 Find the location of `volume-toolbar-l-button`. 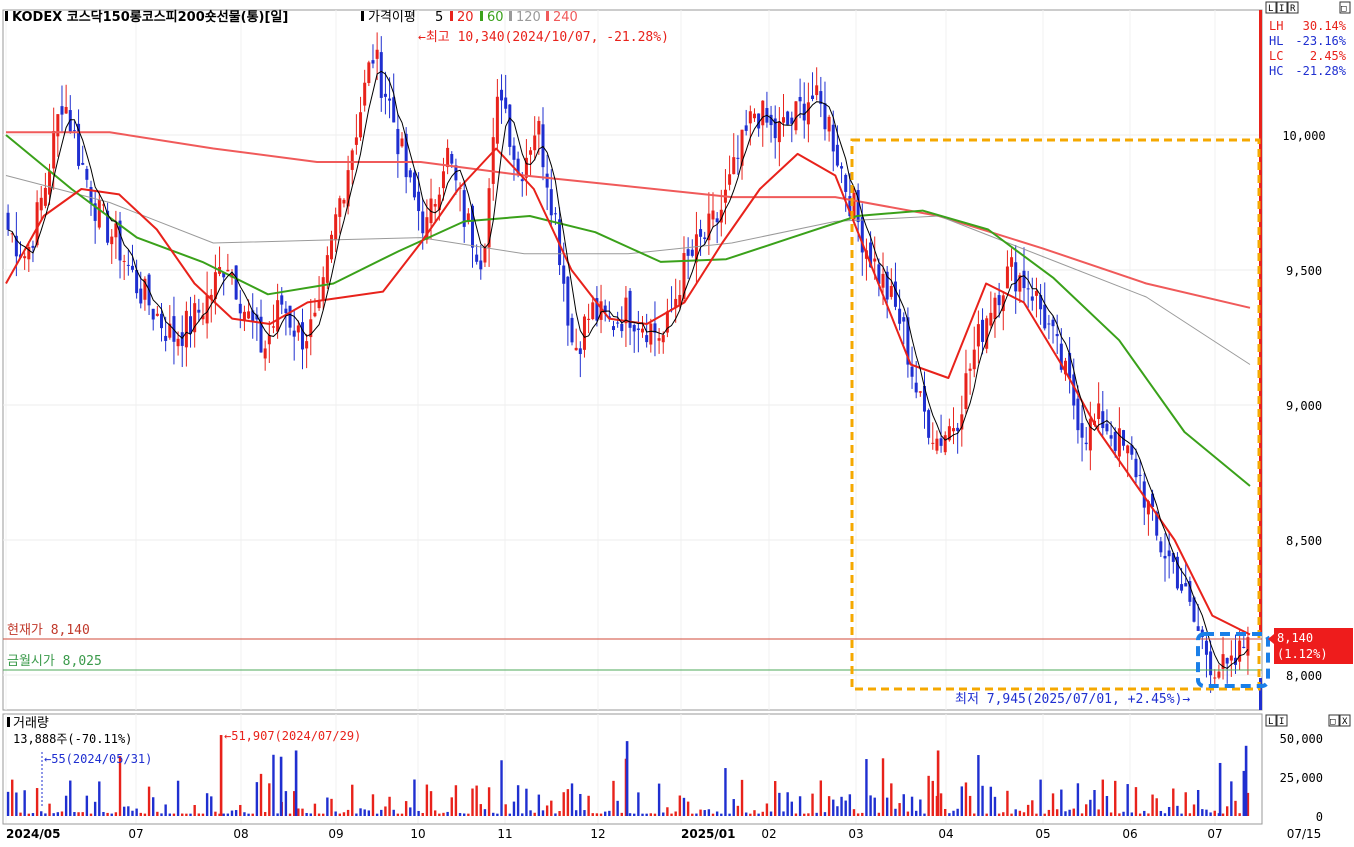

volume-toolbar-l-button is located at coordinates (1271, 720).